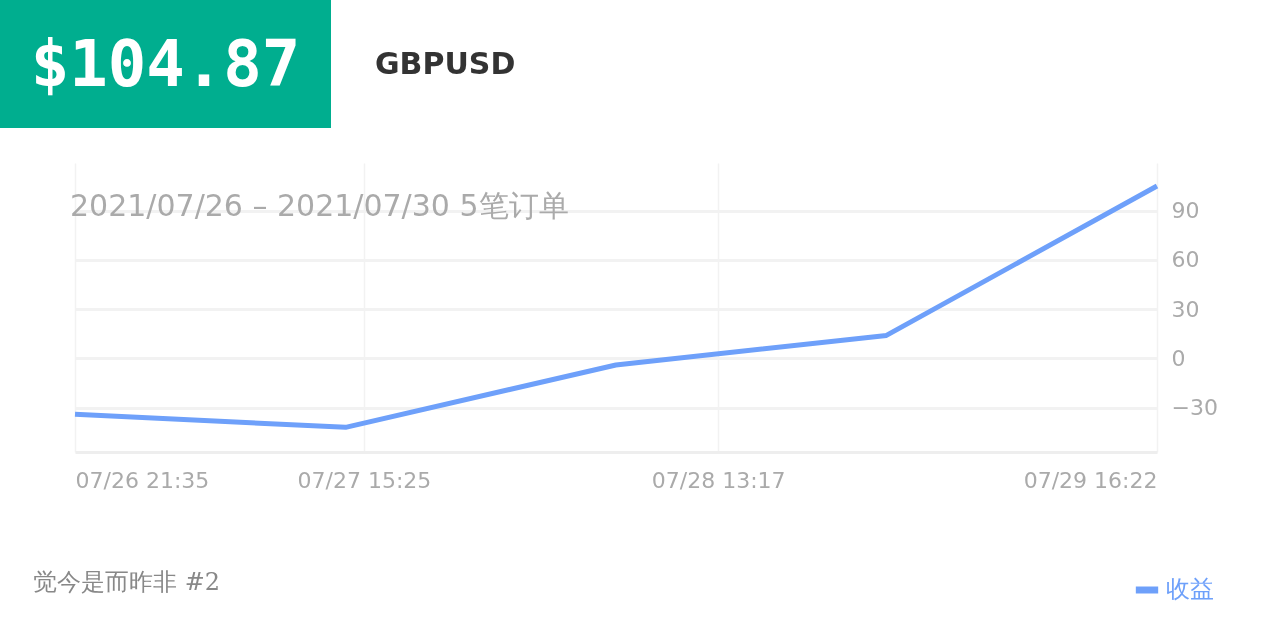 This screenshot has width=1266, height=633. What do you see at coordinates (718, 480) in the screenshot?
I see `x-tick-label: 07/28 13:17` at bounding box center [718, 480].